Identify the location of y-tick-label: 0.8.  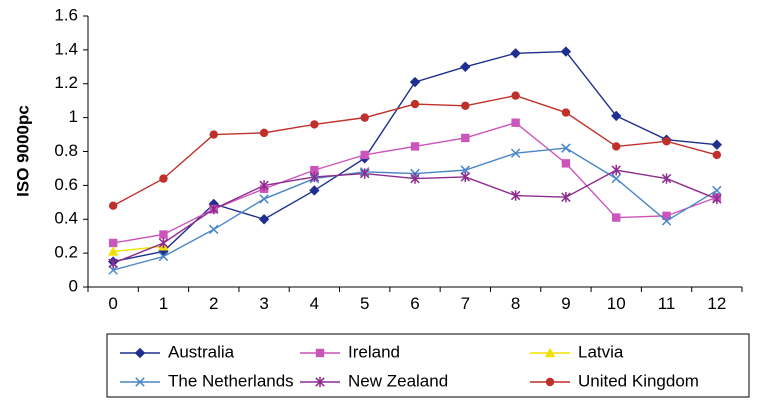
(66, 150).